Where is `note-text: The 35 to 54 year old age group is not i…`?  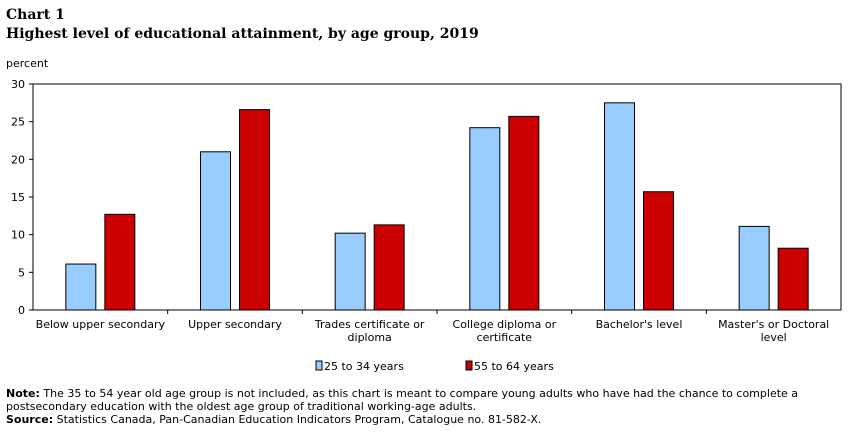 note-text: The 35 to 54 year old age group is not i… is located at coordinates (402, 400).